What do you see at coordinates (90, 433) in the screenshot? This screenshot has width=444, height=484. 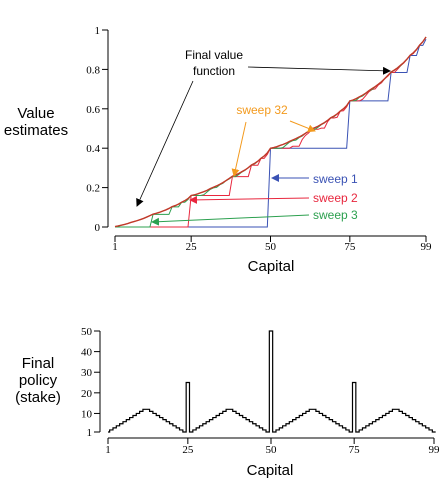 I see `policy-y-tick-label: 1` at bounding box center [90, 433].